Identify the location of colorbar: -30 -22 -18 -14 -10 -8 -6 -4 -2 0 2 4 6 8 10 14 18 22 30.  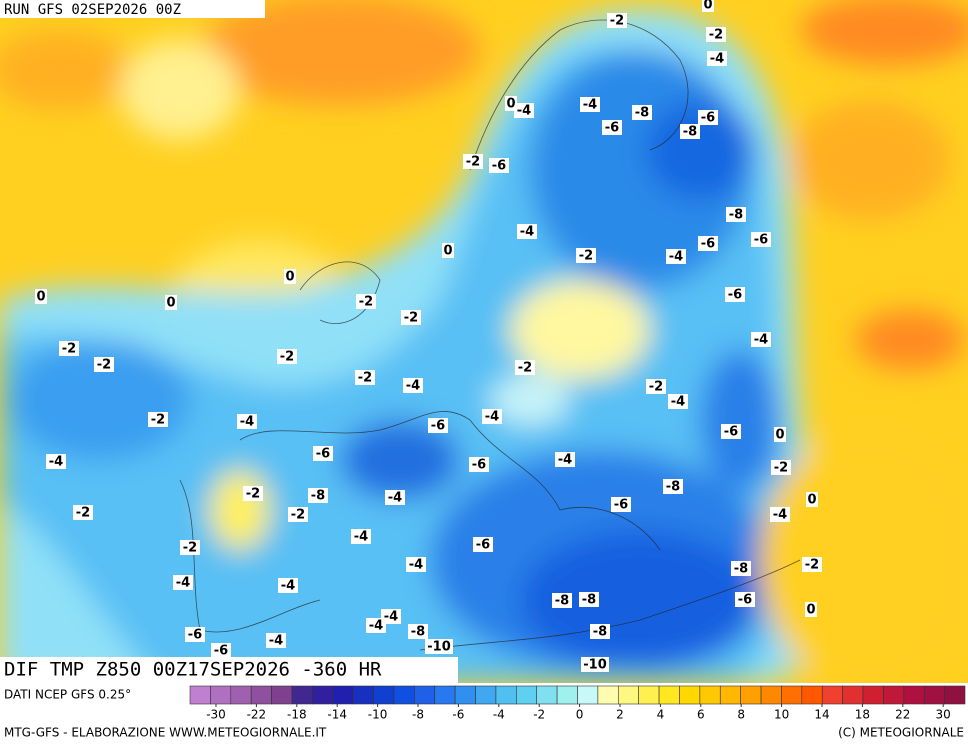
(577, 703).